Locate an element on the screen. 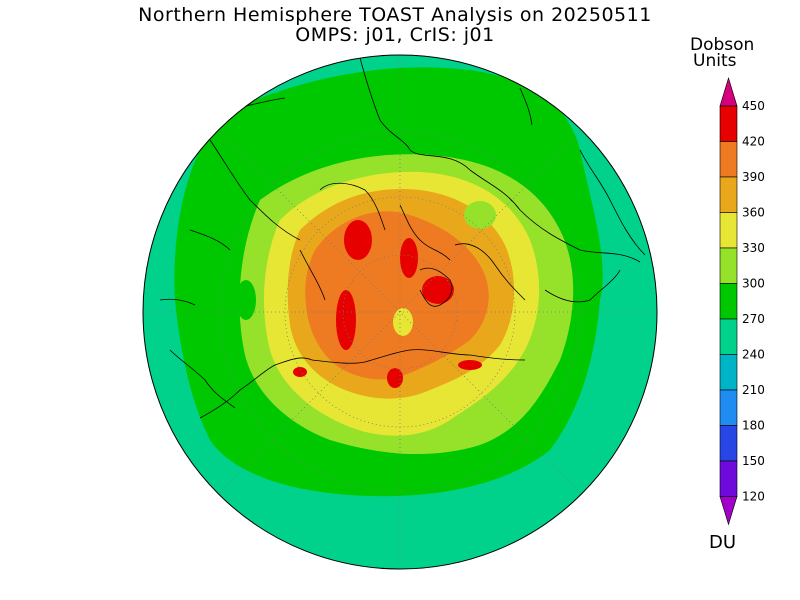 This screenshot has width=800, height=600. colorbar-tick-label: 450 is located at coordinates (753, 106).